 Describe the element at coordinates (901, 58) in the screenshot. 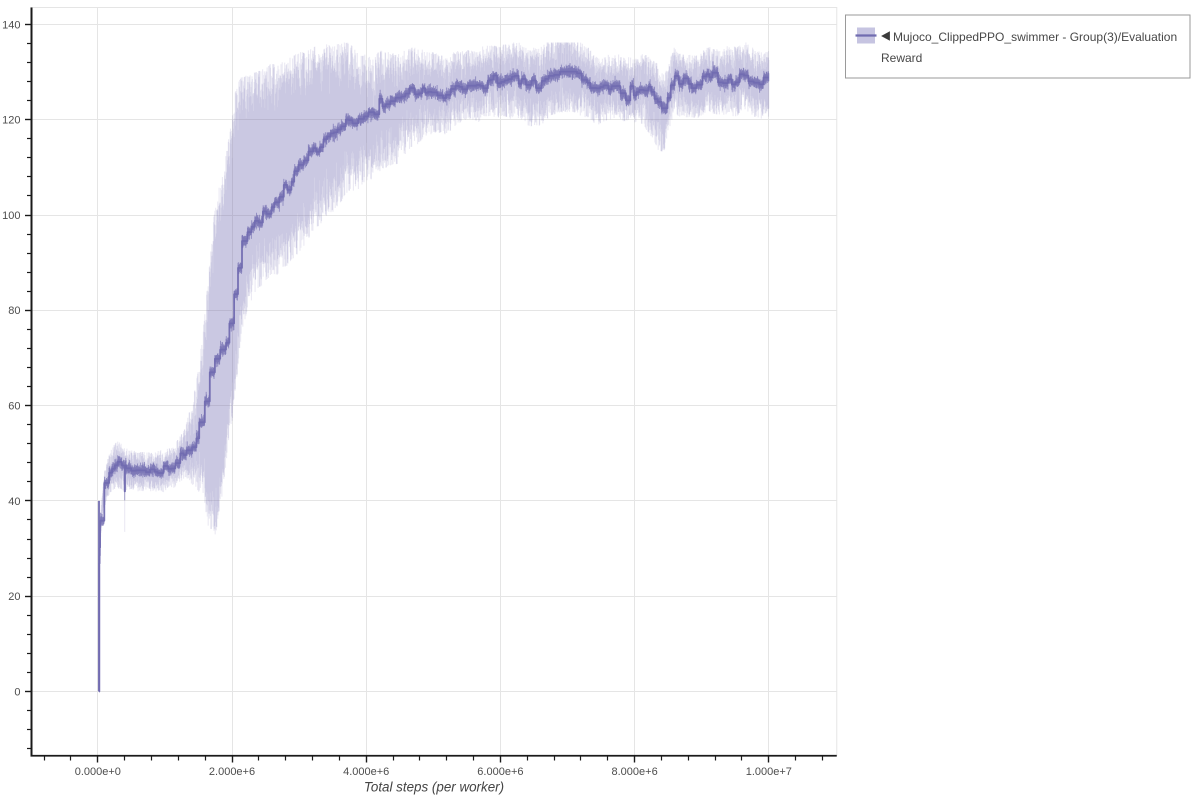

I see `svg-text: Reward` at that location.